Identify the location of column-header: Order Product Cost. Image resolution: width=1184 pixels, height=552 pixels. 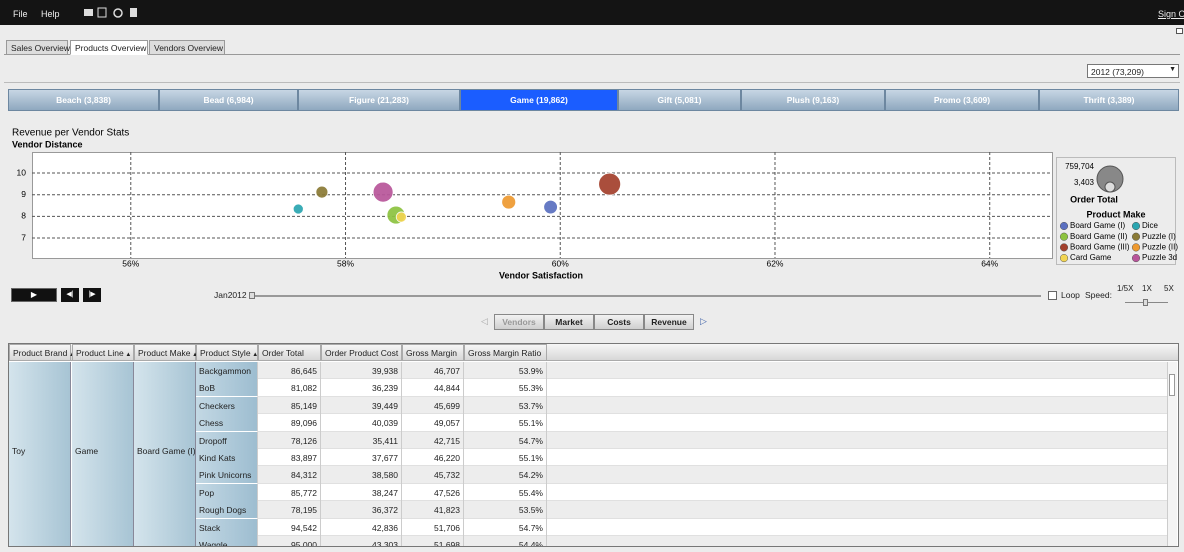
(361, 352).